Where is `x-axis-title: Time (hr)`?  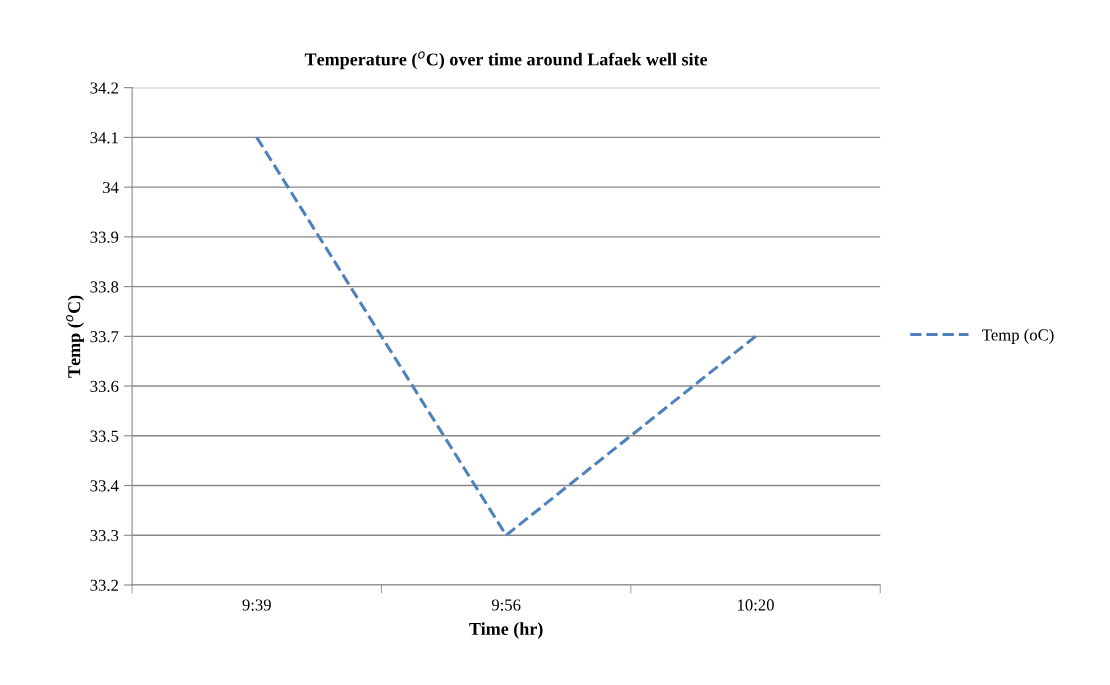
x-axis-title: Time (hr) is located at coordinates (506, 630).